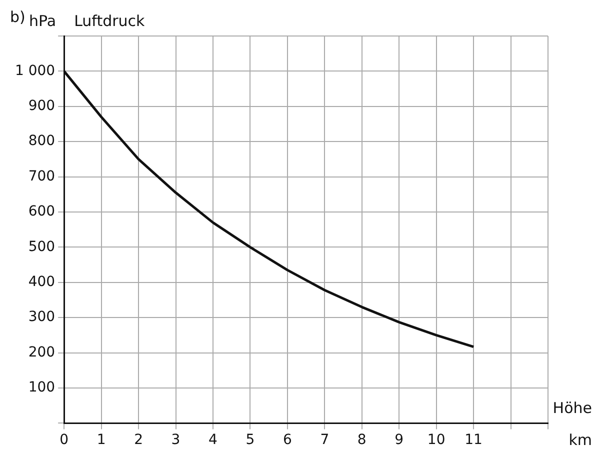  Describe the element at coordinates (42, 21) in the screenshot. I see `text: hPa` at that location.